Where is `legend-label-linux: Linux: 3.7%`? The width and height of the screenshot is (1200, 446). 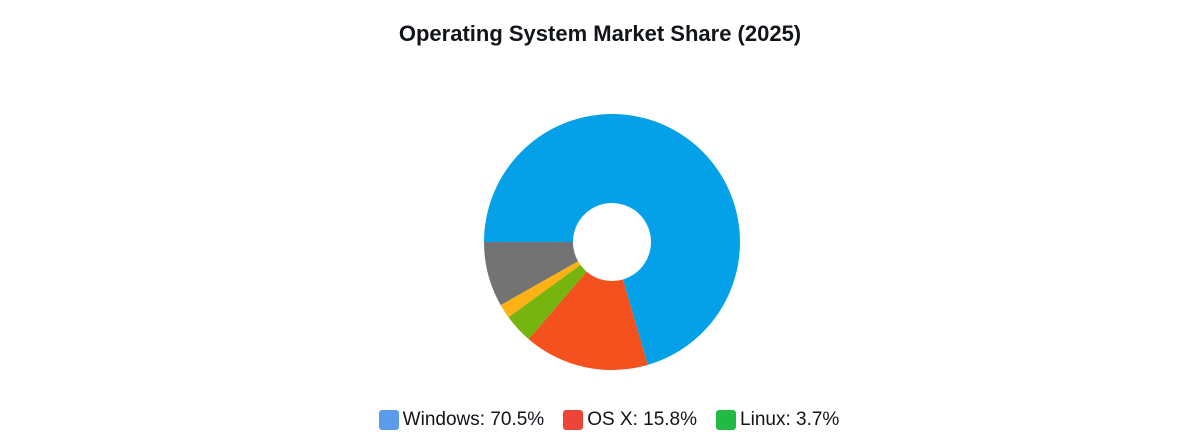 legend-label-linux: Linux: 3.7% is located at coordinates (790, 419).